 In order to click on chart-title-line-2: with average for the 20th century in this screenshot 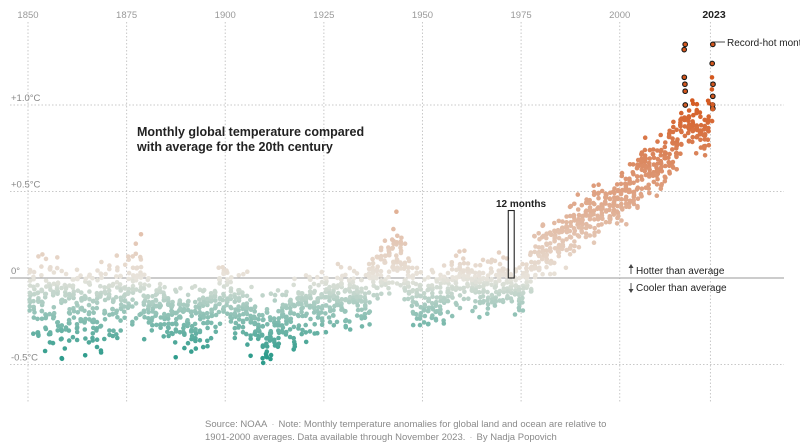, I will do `click(234, 147)`.